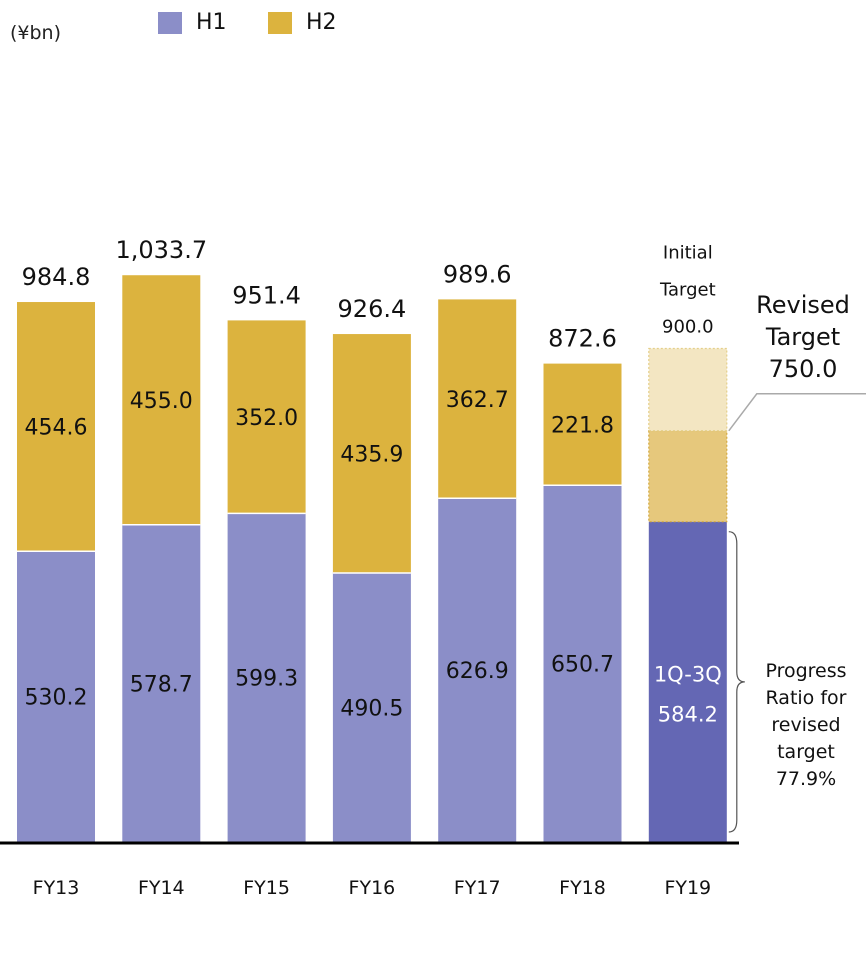  I want to click on category-label-fy14: FY14, so click(161, 888).